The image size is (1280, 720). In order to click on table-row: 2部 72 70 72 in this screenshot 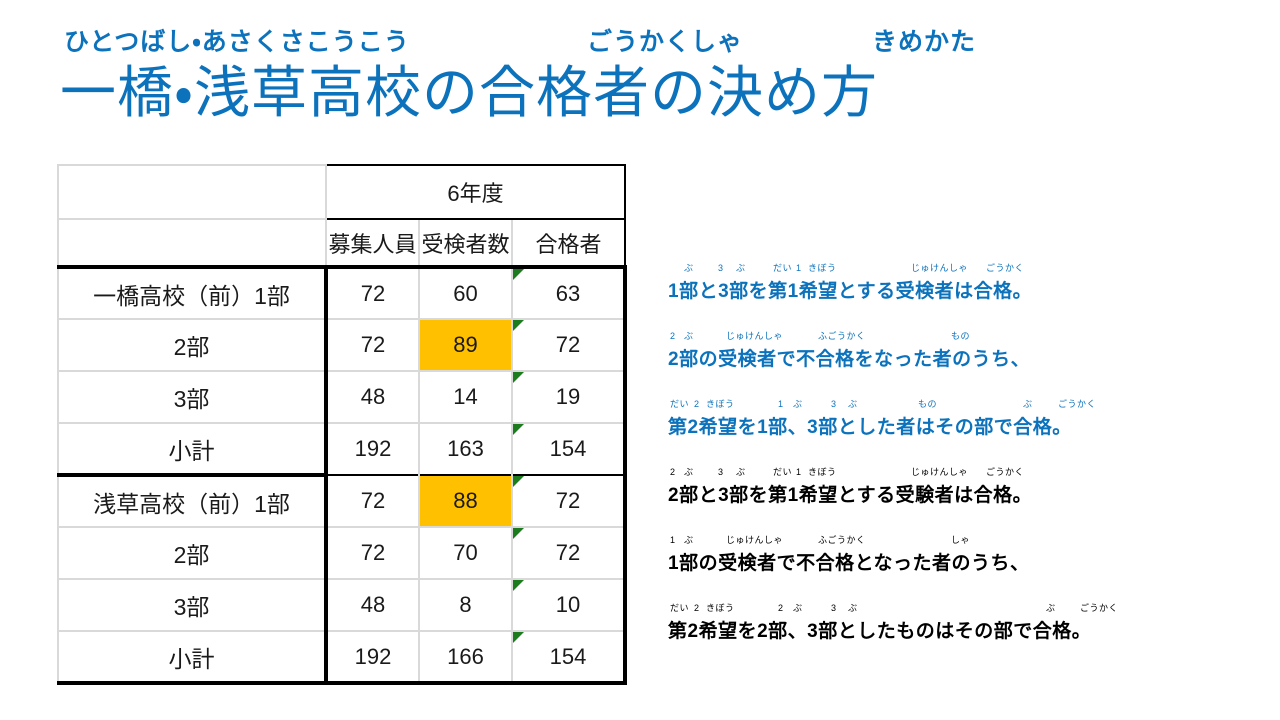, I will do `click(342, 552)`.